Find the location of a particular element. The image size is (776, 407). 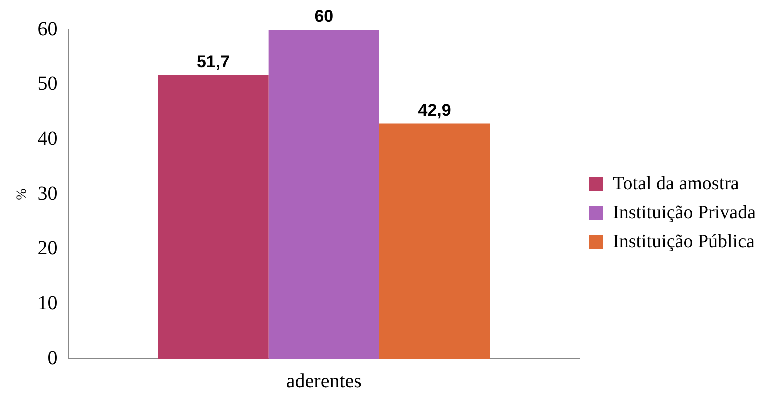

legend-label: Instituição Pública is located at coordinates (684, 241).